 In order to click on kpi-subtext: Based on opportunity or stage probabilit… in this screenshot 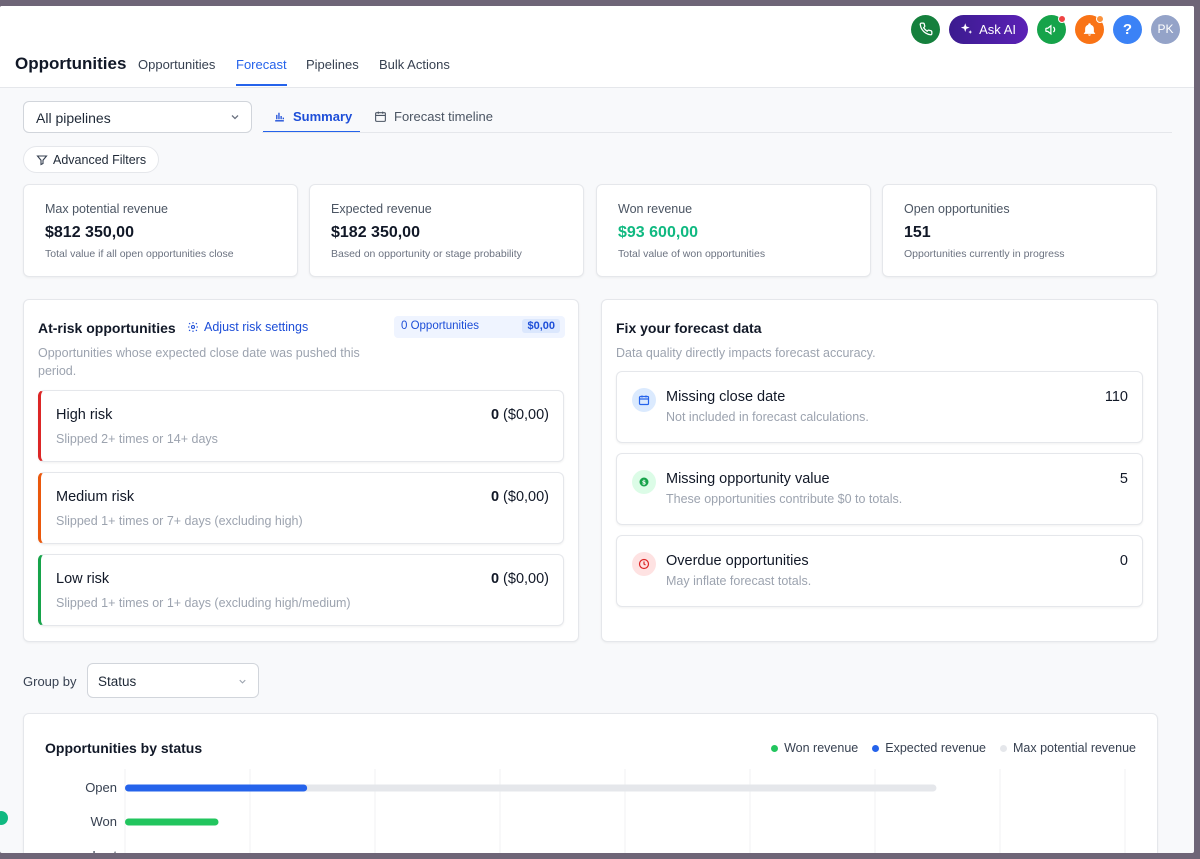, I will do `click(426, 254)`.